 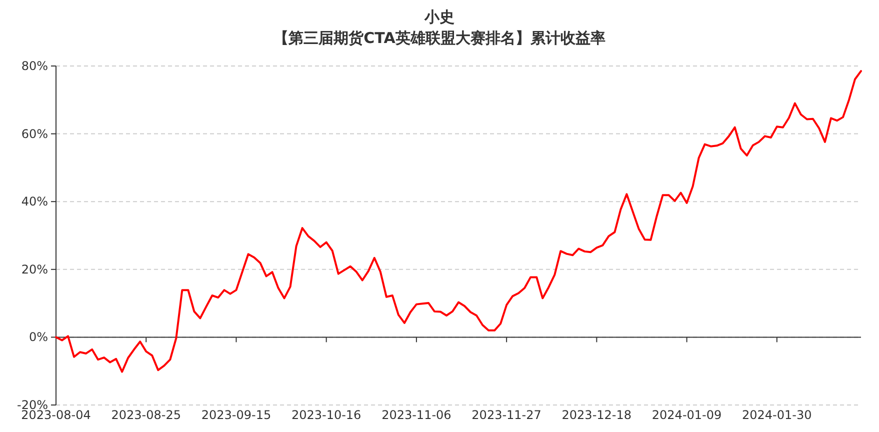 I want to click on chart-title: 小史, so click(x=439, y=17).